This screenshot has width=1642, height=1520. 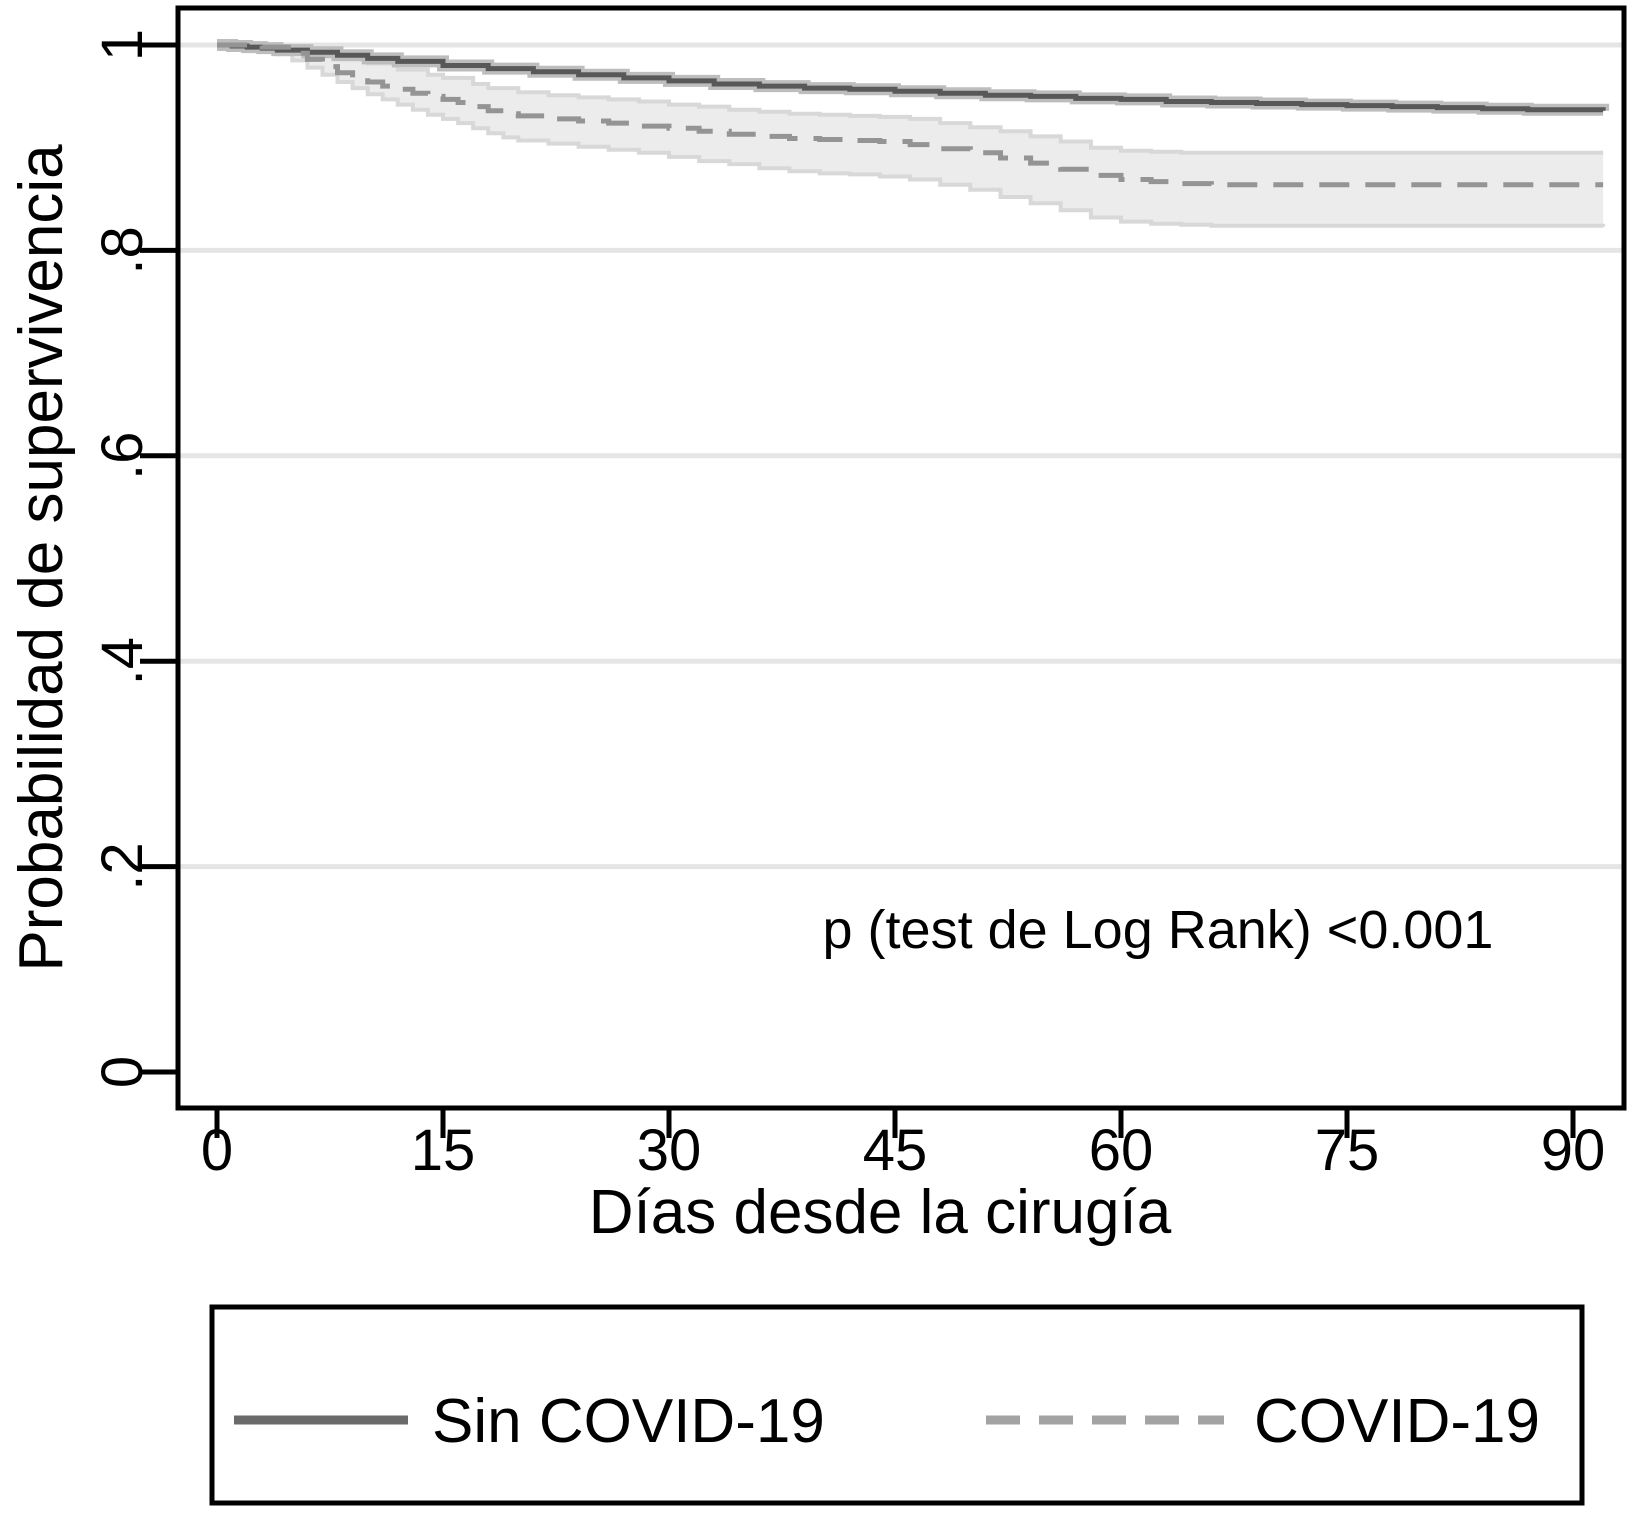 I want to click on x-tick-label: 75, so click(x=1347, y=1150).